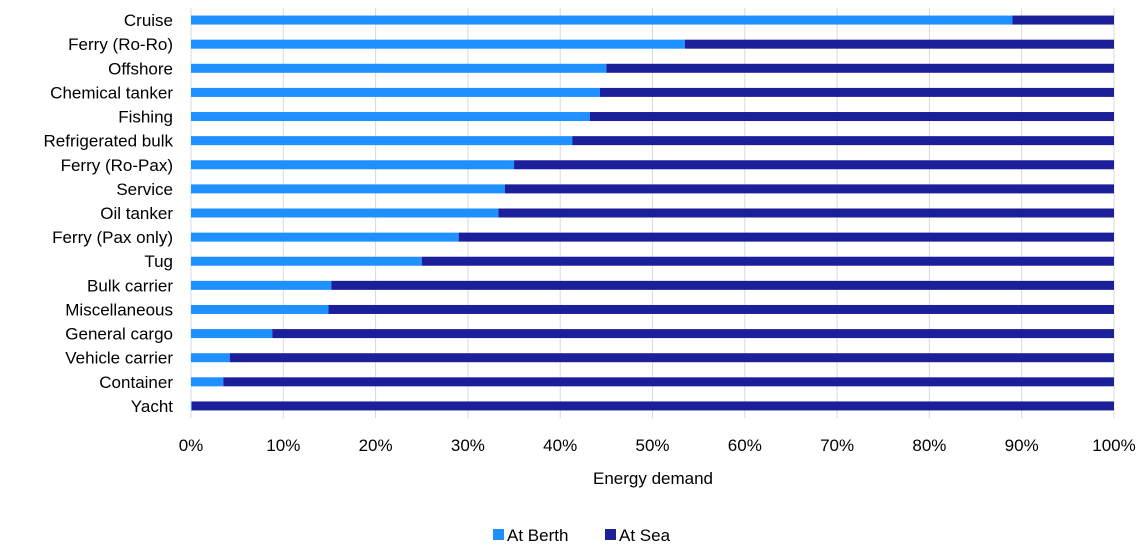 The height and width of the screenshot is (557, 1146). What do you see at coordinates (119, 334) in the screenshot?
I see `category-label: General cargo` at bounding box center [119, 334].